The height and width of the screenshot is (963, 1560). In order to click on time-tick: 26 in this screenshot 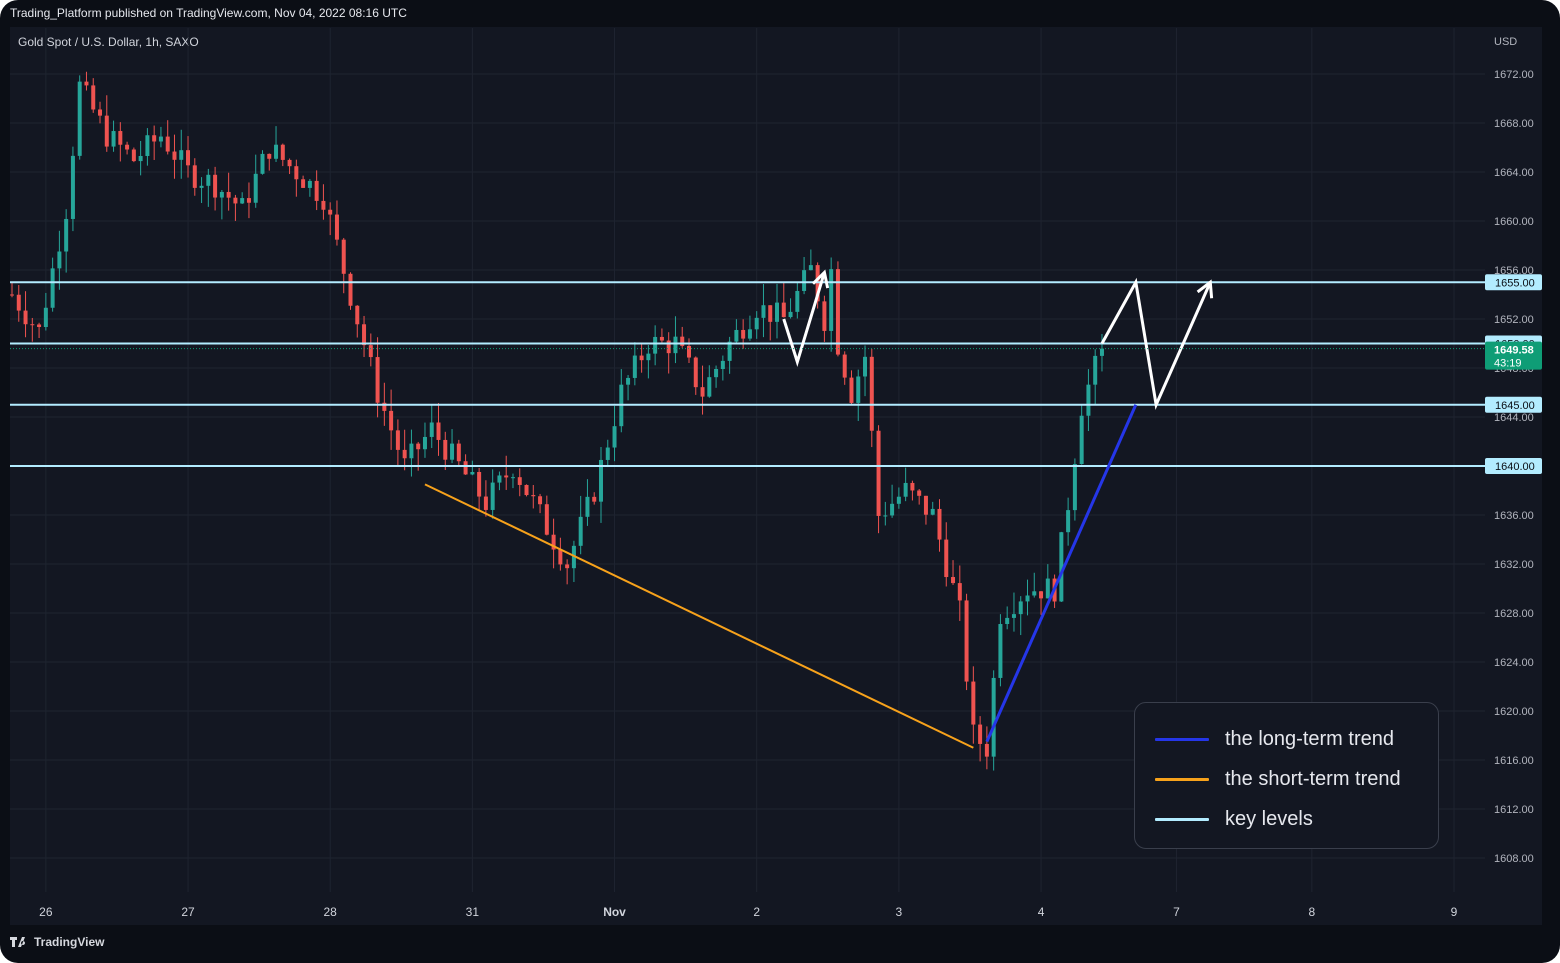, I will do `click(46, 912)`.